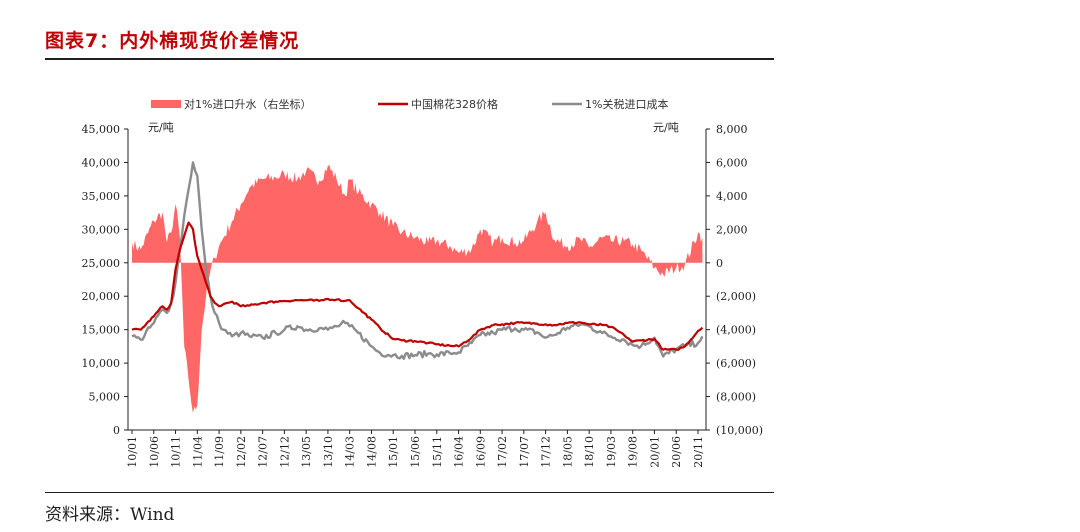 The height and width of the screenshot is (532, 1080). Describe the element at coordinates (732, 162) in the screenshot. I see `right-tick-label: 6,000` at that location.